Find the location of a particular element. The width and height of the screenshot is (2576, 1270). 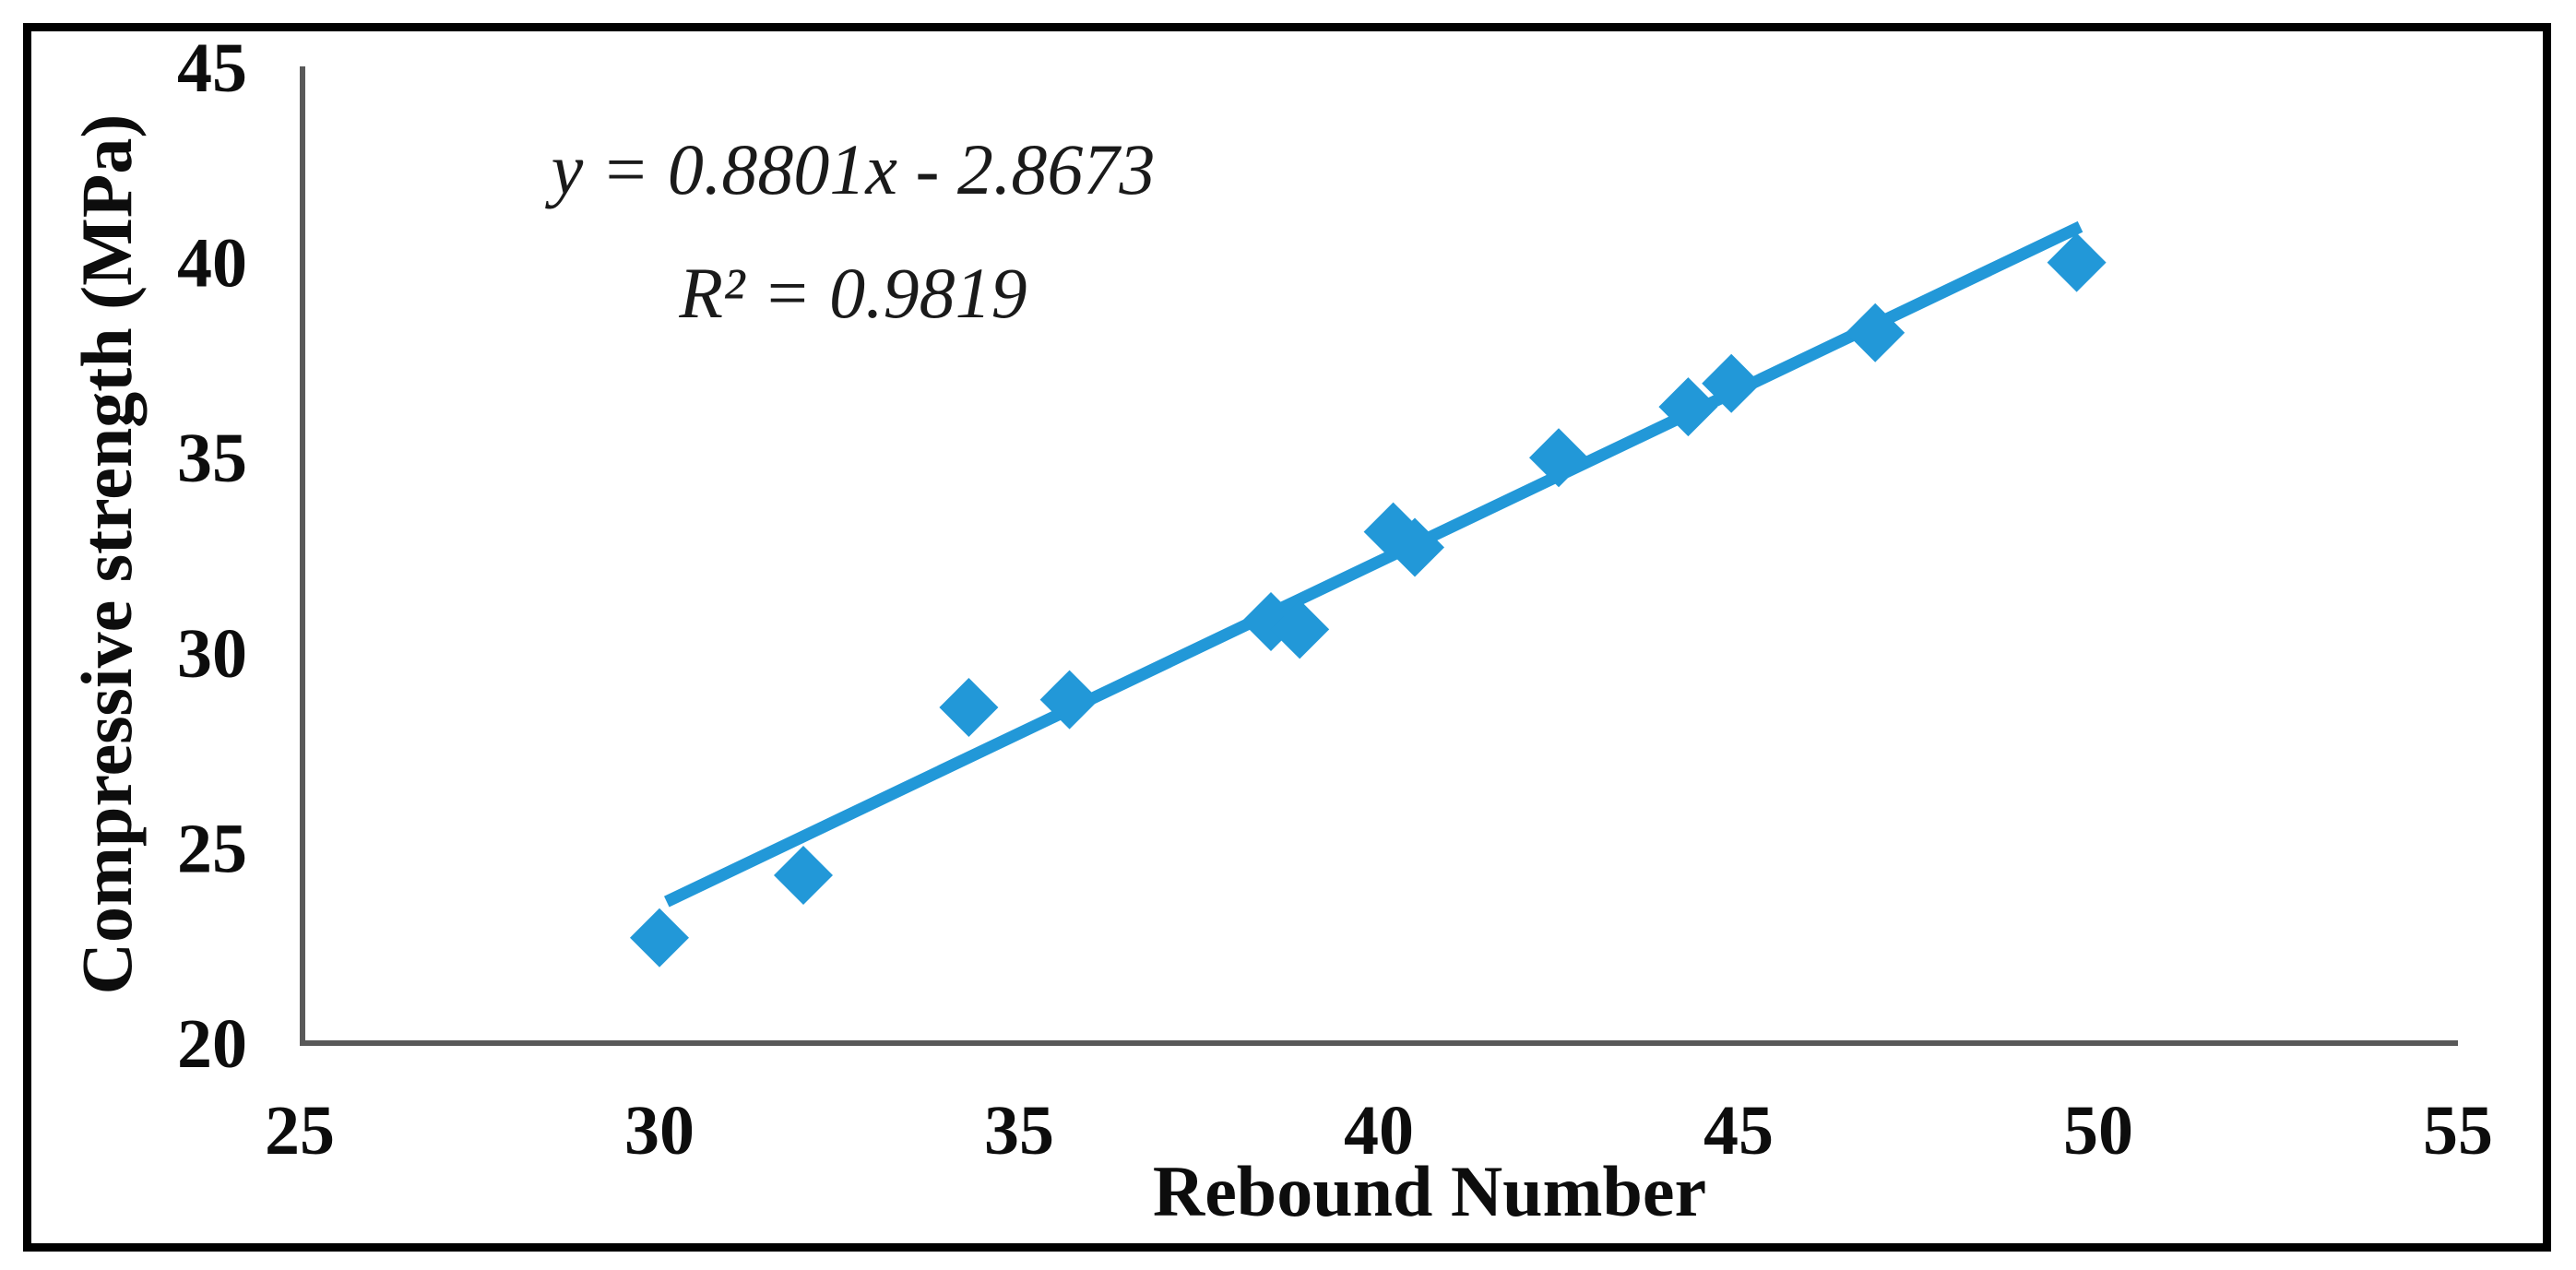

x-tick-label: 45 is located at coordinates (1738, 1130).